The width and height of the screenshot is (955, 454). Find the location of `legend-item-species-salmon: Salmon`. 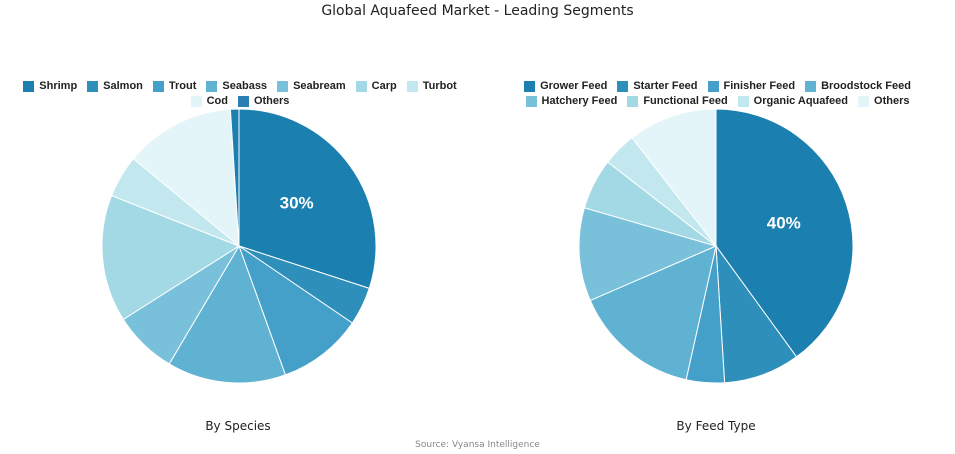

legend-item-species-salmon: Salmon is located at coordinates (115, 86).